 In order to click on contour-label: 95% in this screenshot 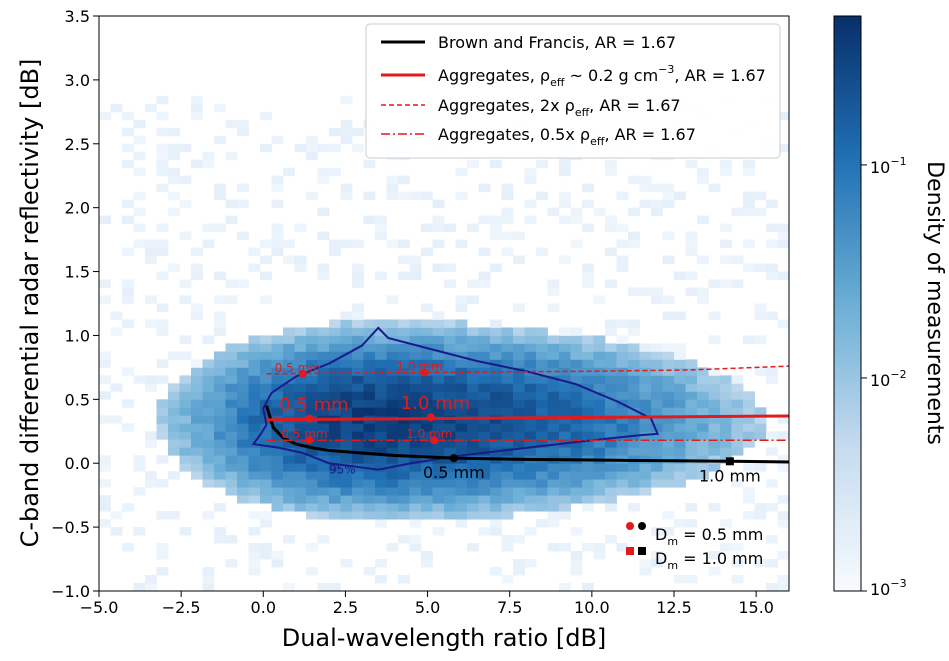, I will do `click(342, 469)`.